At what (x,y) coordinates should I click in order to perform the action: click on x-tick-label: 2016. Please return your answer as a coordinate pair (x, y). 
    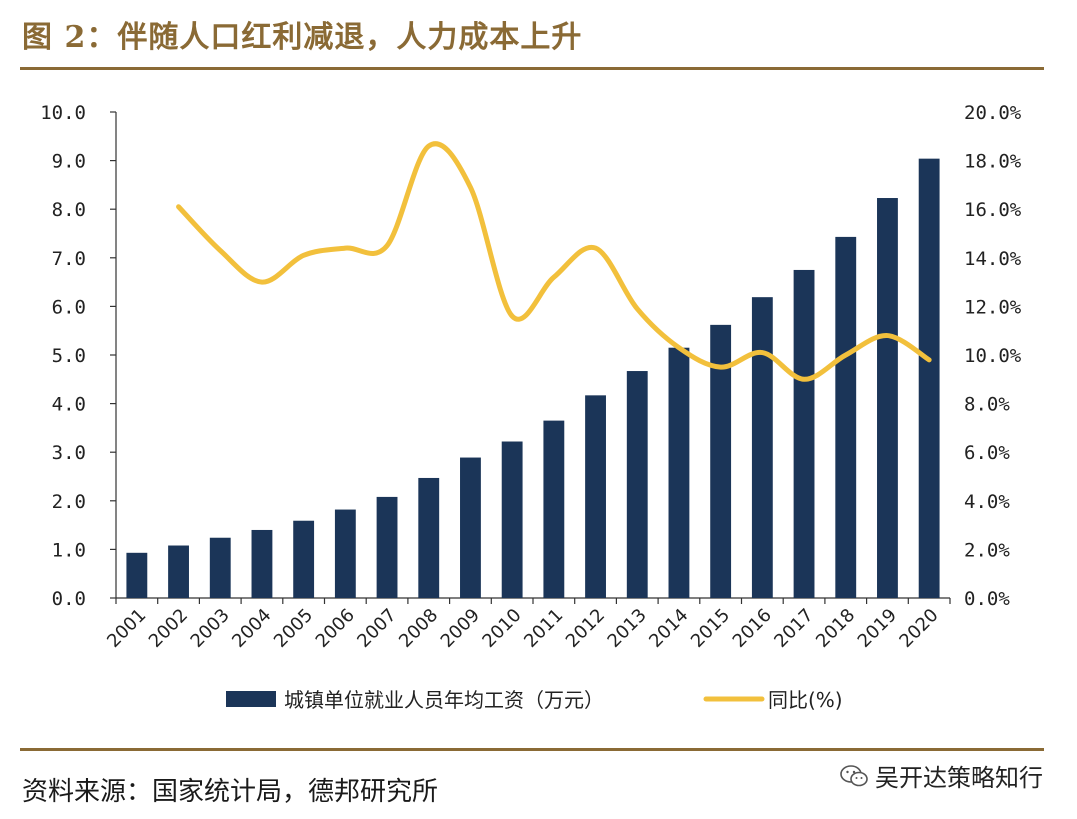
    Looking at the image, I should click on (752, 628).